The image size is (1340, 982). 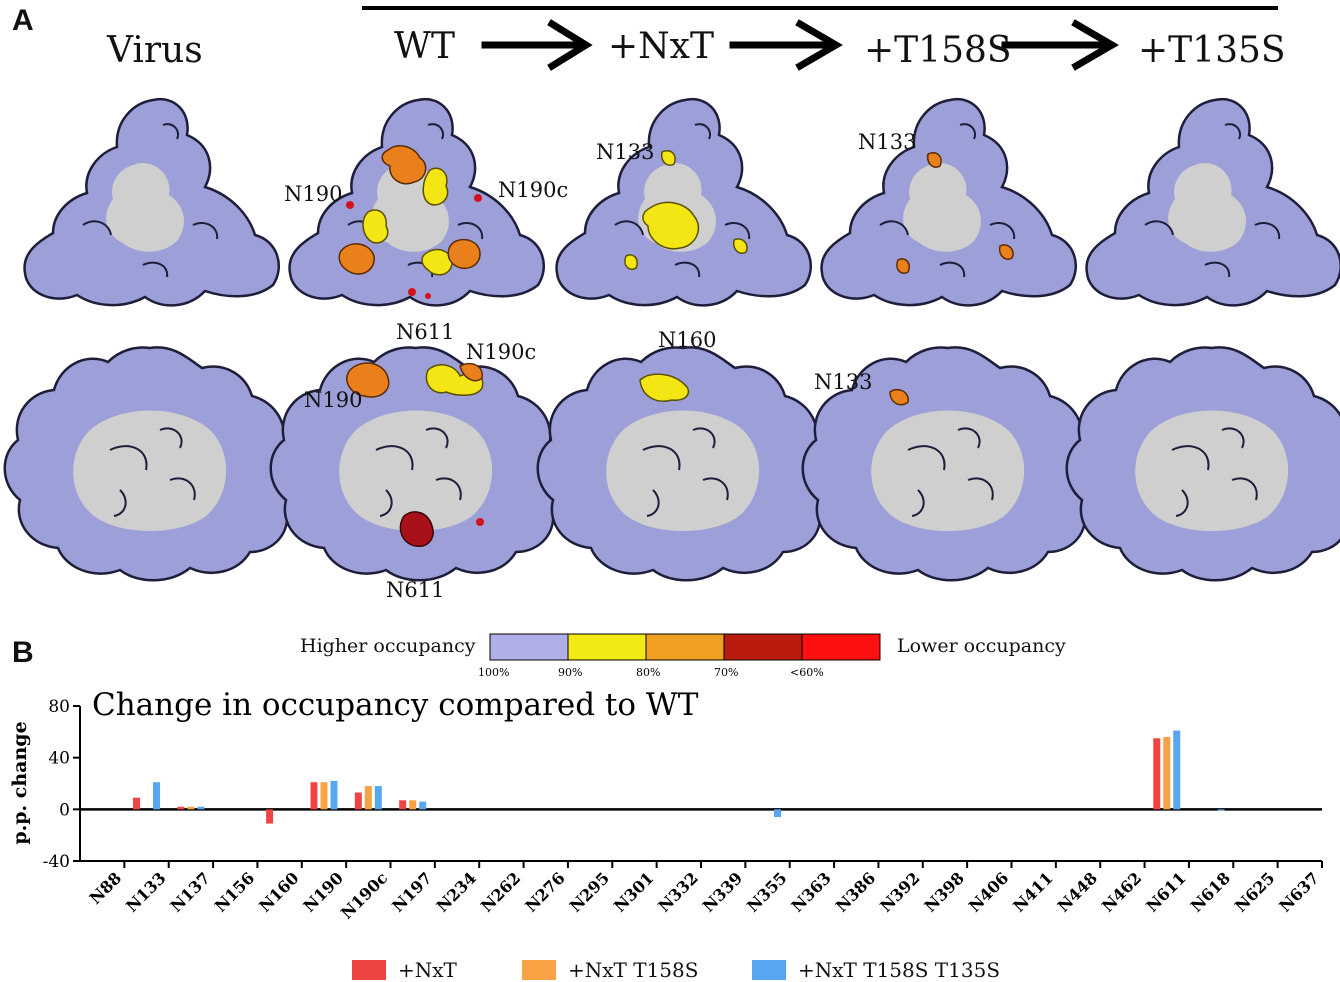 What do you see at coordinates (234, 891) in the screenshot?
I see `x-tick-label: N156` at bounding box center [234, 891].